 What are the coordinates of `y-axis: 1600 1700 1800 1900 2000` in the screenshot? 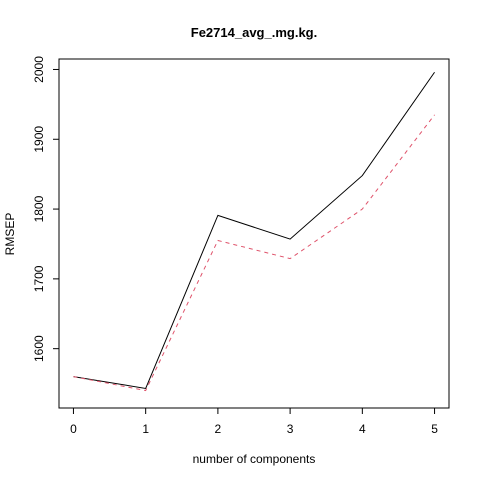 It's located at (46, 209).